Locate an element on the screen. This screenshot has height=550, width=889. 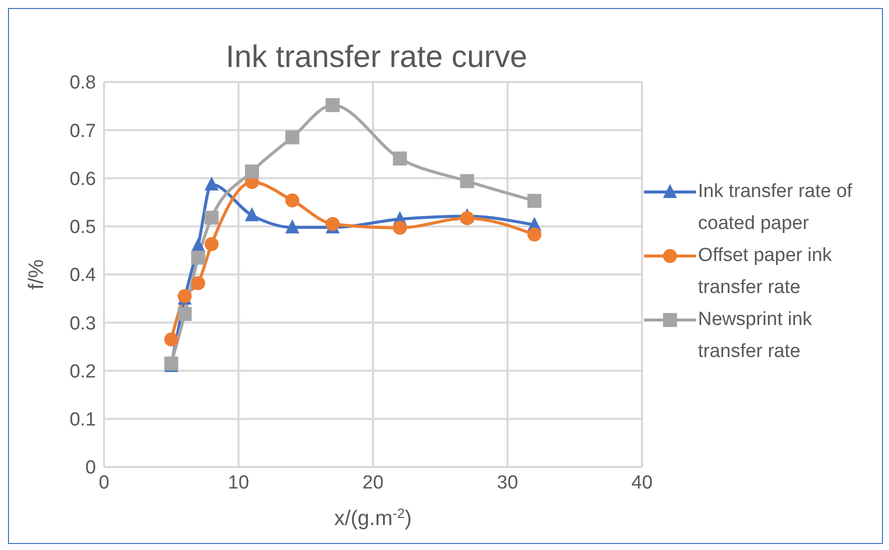
y-tick-label: 0.4 is located at coordinates (83, 275).